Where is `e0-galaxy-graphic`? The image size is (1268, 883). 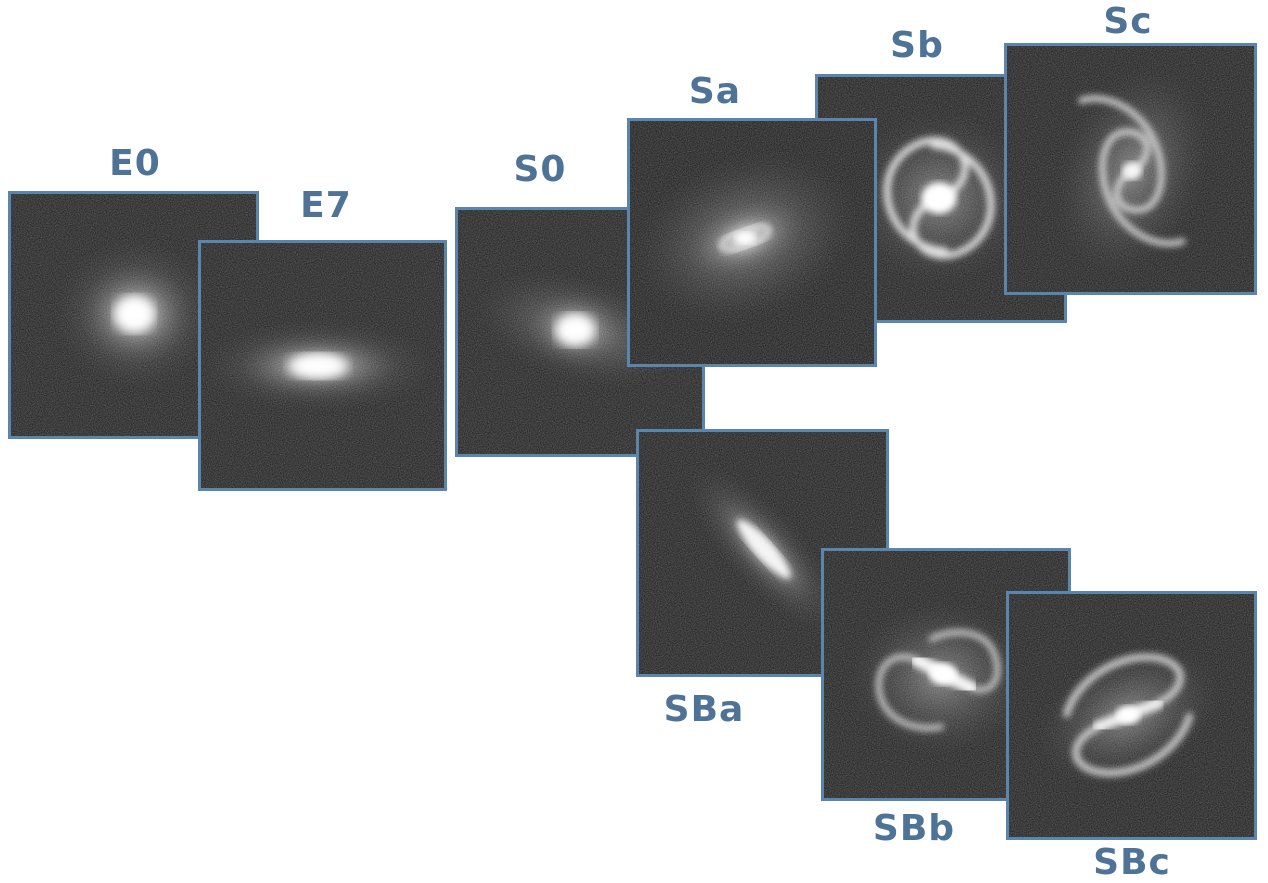
e0-galaxy-graphic is located at coordinates (133, 315).